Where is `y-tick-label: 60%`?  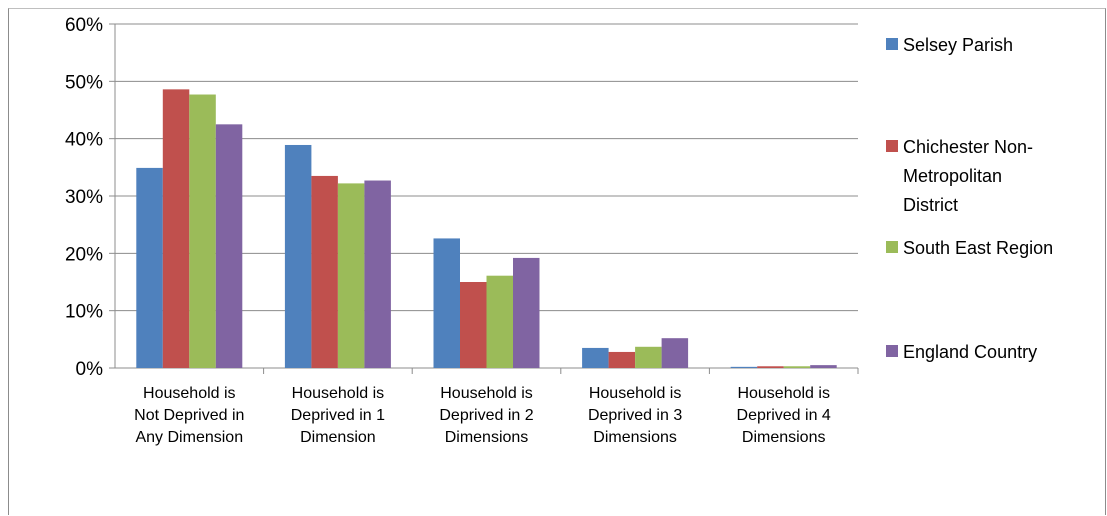
y-tick-label: 60% is located at coordinates (84, 25).